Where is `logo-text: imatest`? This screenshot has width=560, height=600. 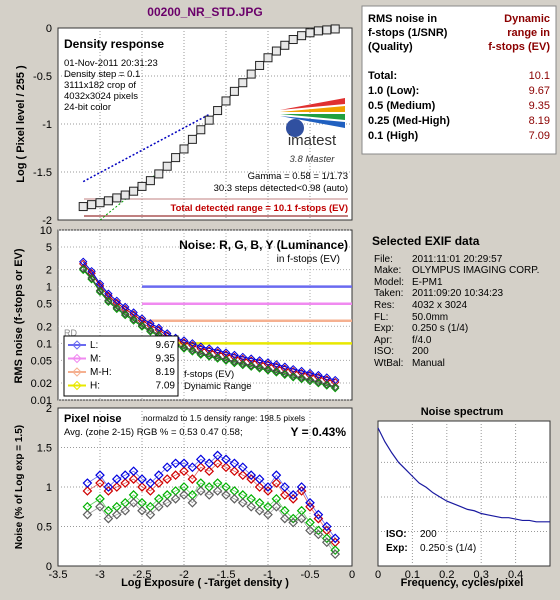
logo-text: imatest is located at coordinates (312, 140).